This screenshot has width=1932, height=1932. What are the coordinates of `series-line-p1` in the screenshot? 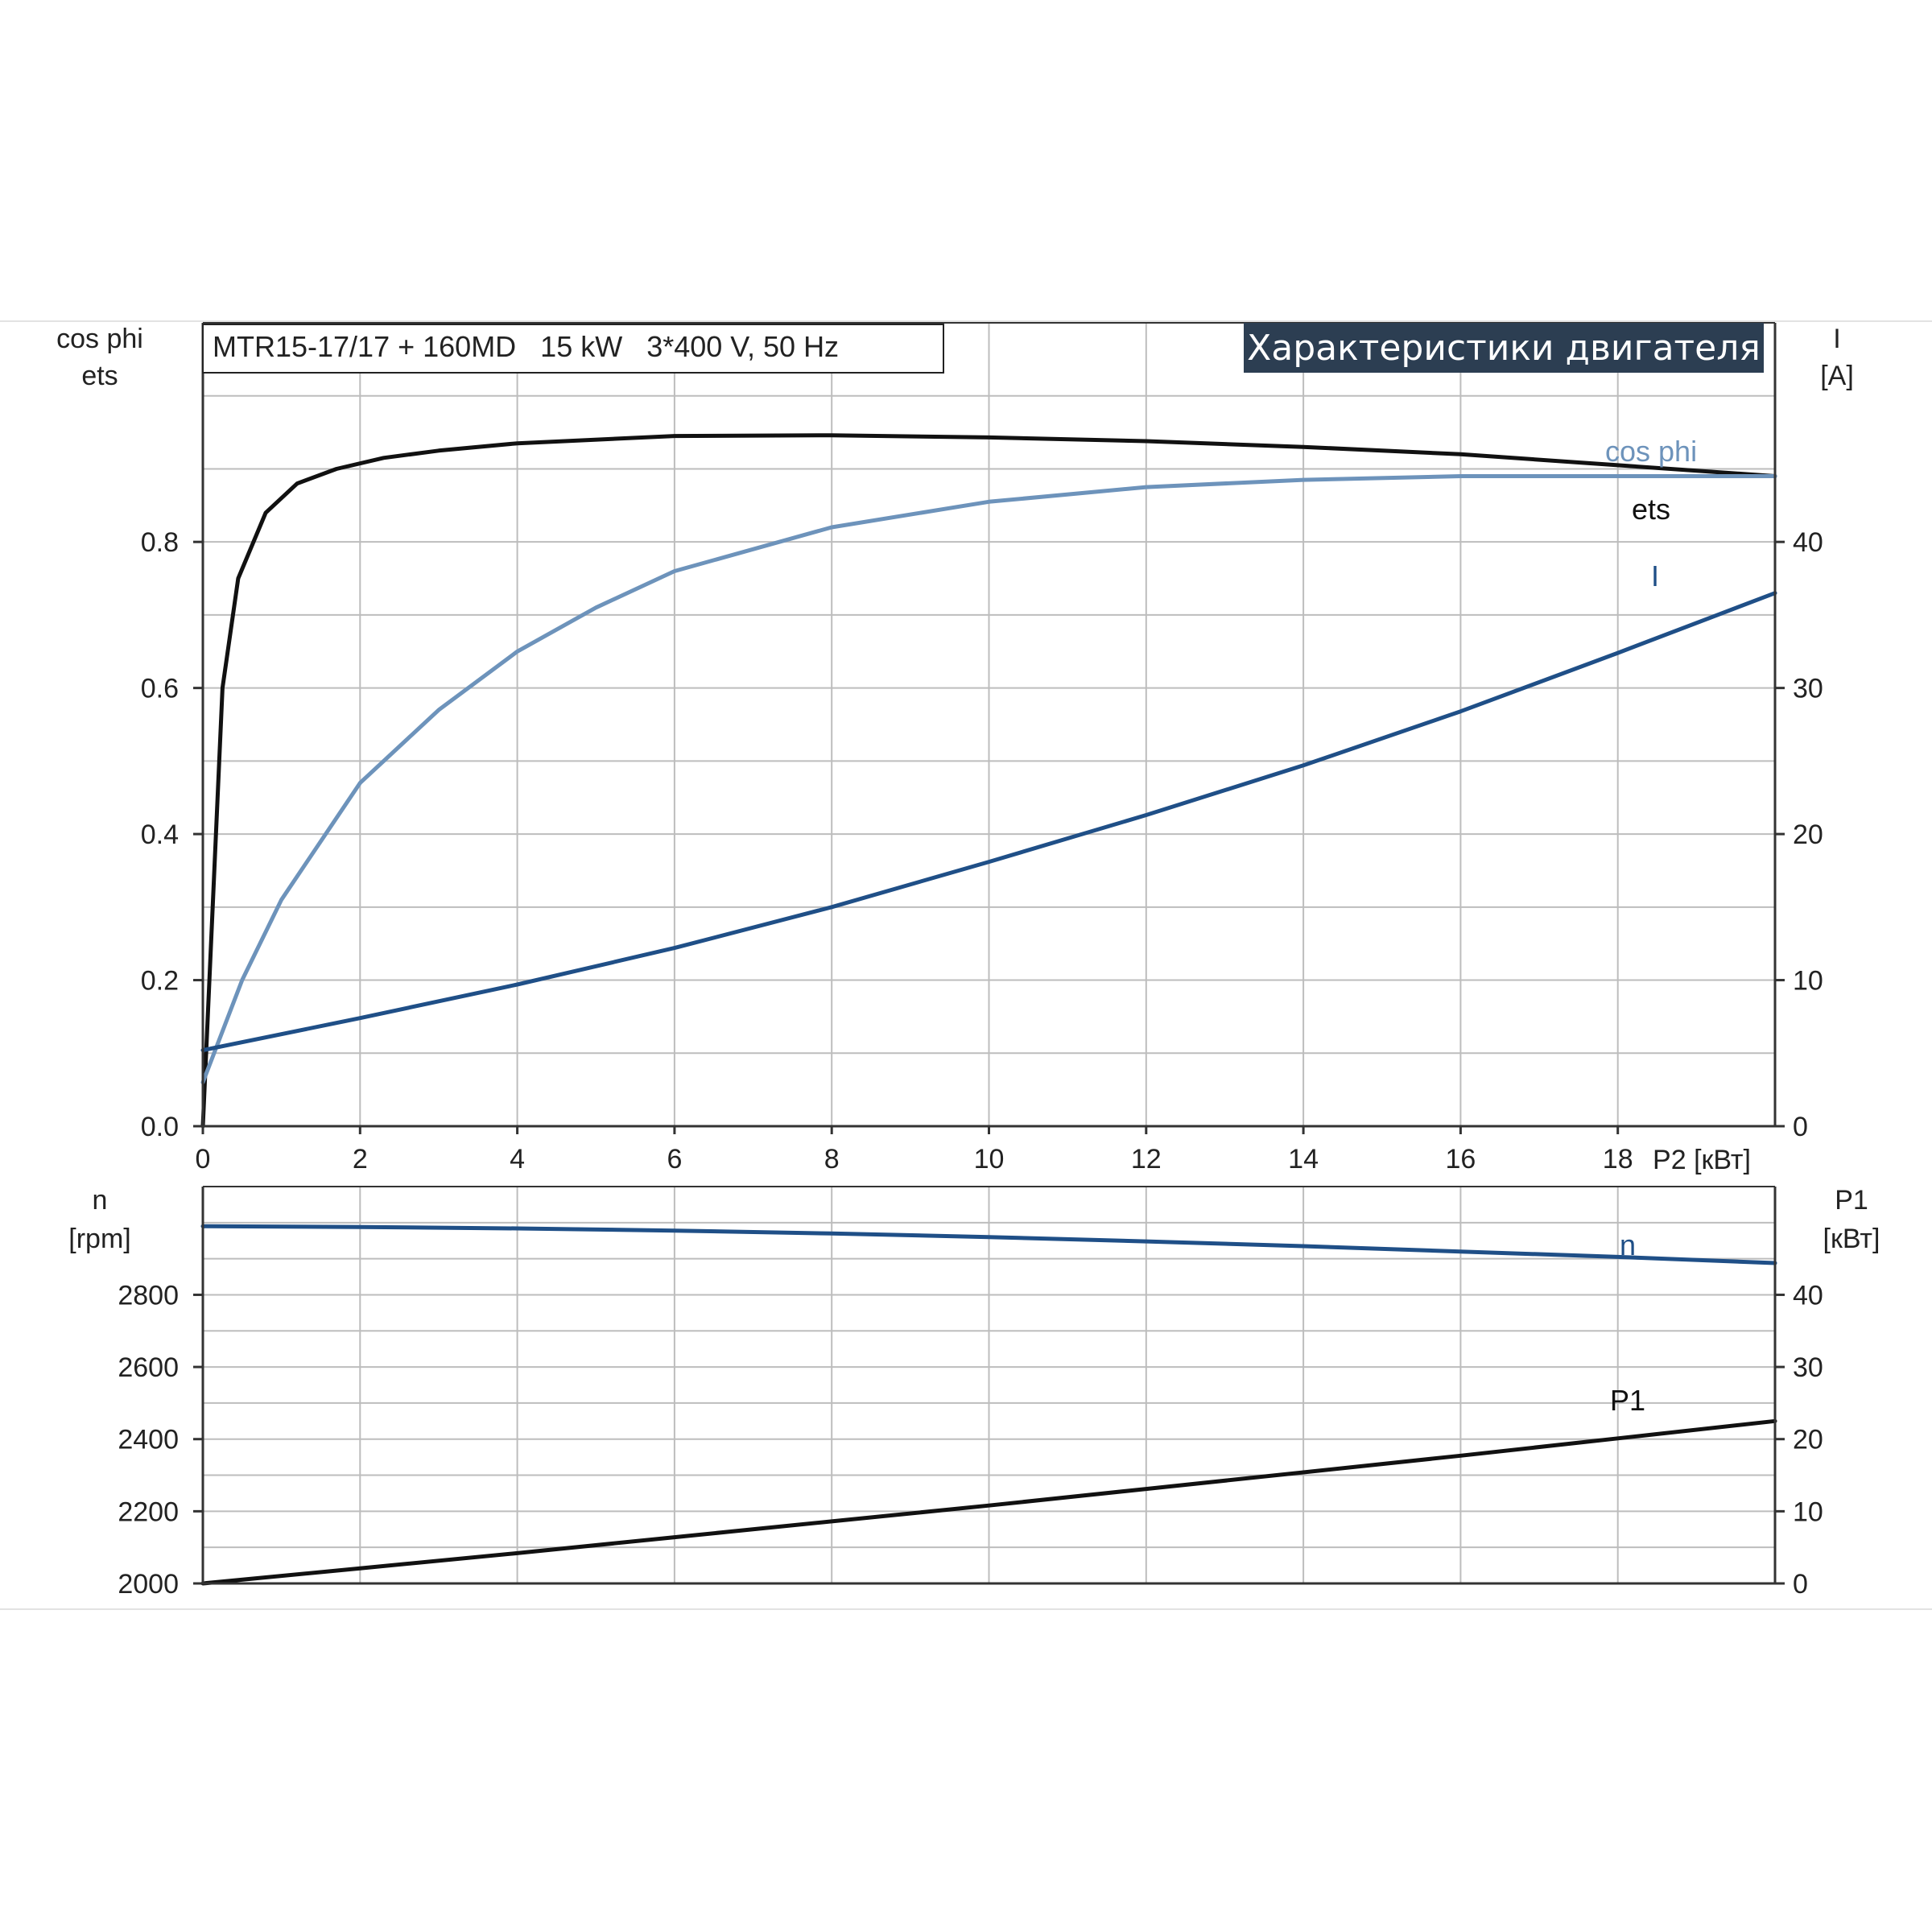 It's located at (988, 1502).